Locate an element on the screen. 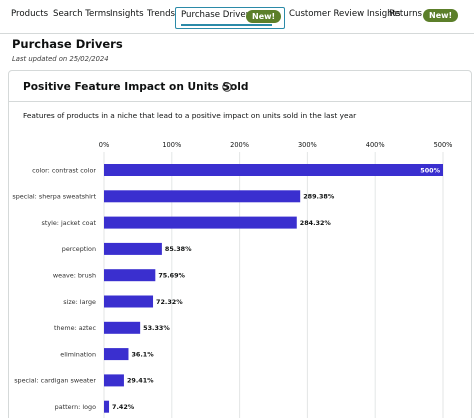  tab-customer-review-insights: Customer Review Insights is located at coordinates (345, 14).